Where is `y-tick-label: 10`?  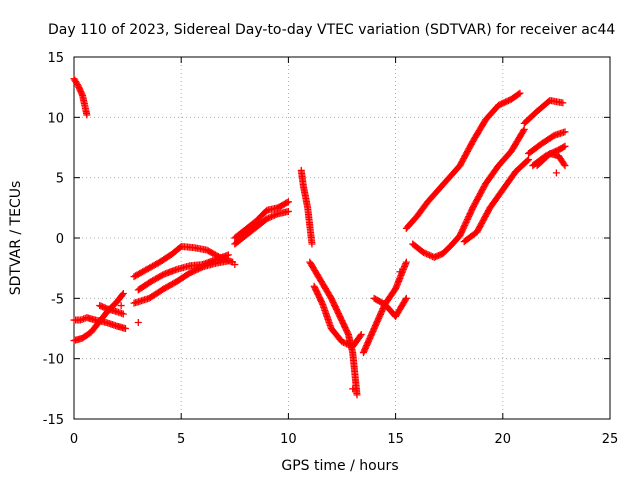 y-tick-label: 10 is located at coordinates (55, 118).